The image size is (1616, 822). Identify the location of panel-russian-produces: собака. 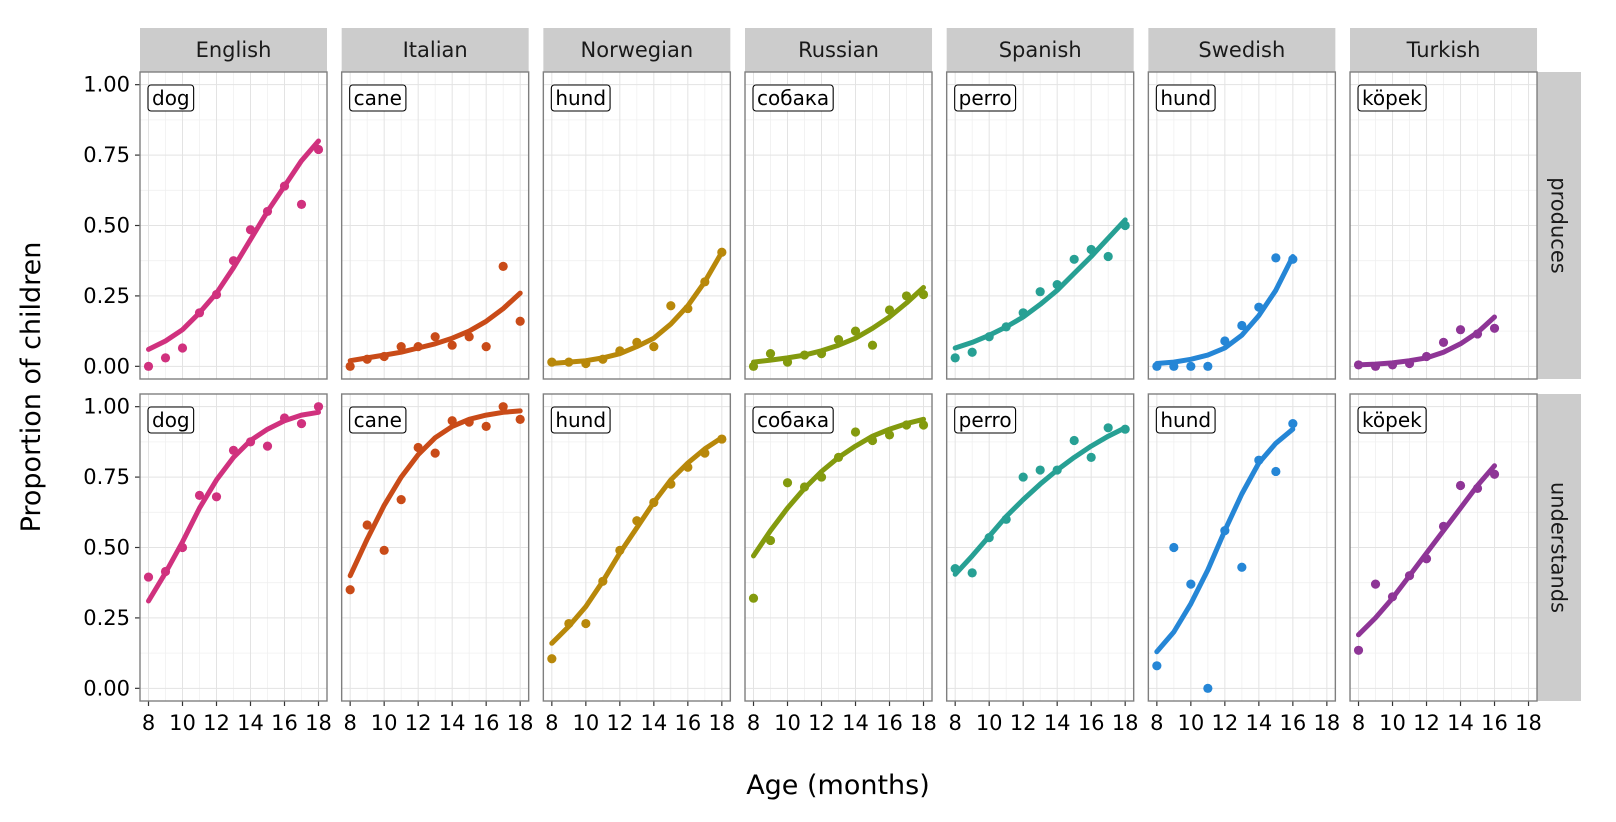
(838, 225).